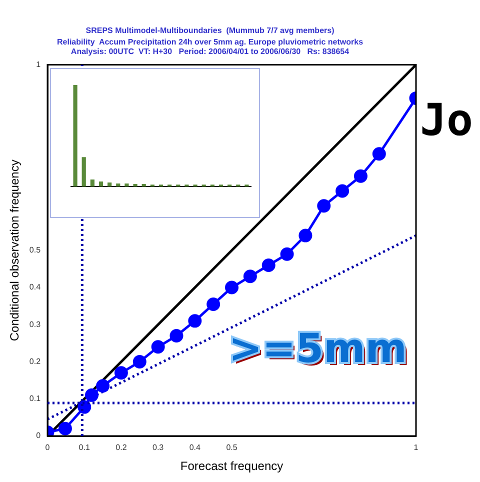  I want to click on x-axis-title: Forecast frequency, so click(232, 466).